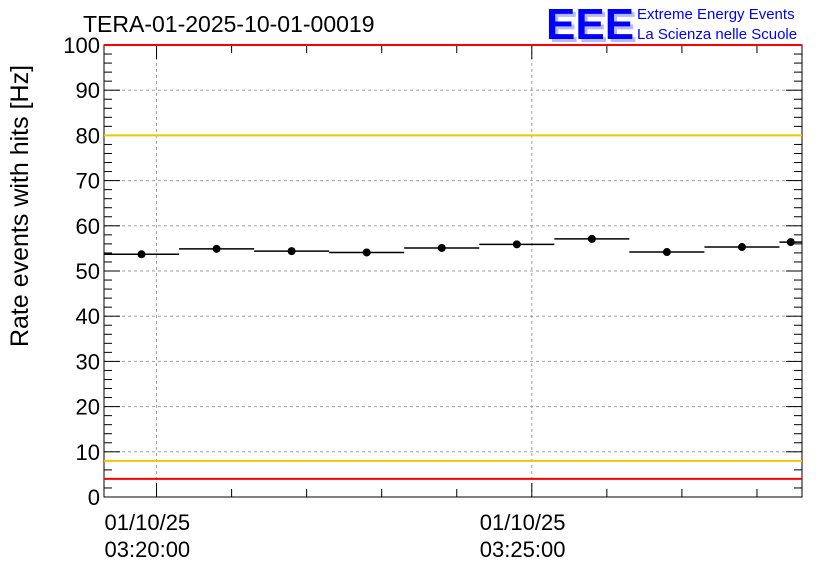  What do you see at coordinates (88, 316) in the screenshot?
I see `y-tick-label: 40` at bounding box center [88, 316].